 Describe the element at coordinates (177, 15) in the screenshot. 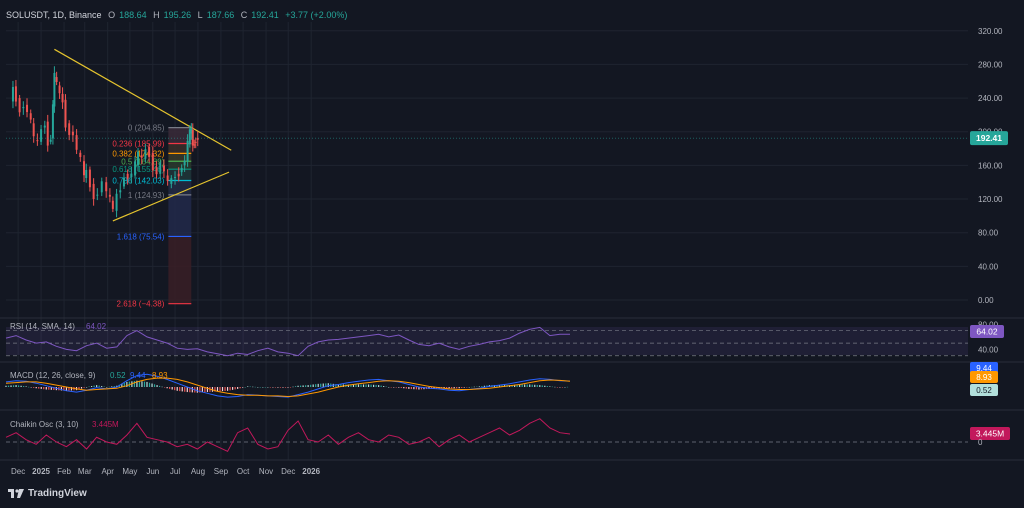

I see `ohlc-high-value: 195.26` at that location.